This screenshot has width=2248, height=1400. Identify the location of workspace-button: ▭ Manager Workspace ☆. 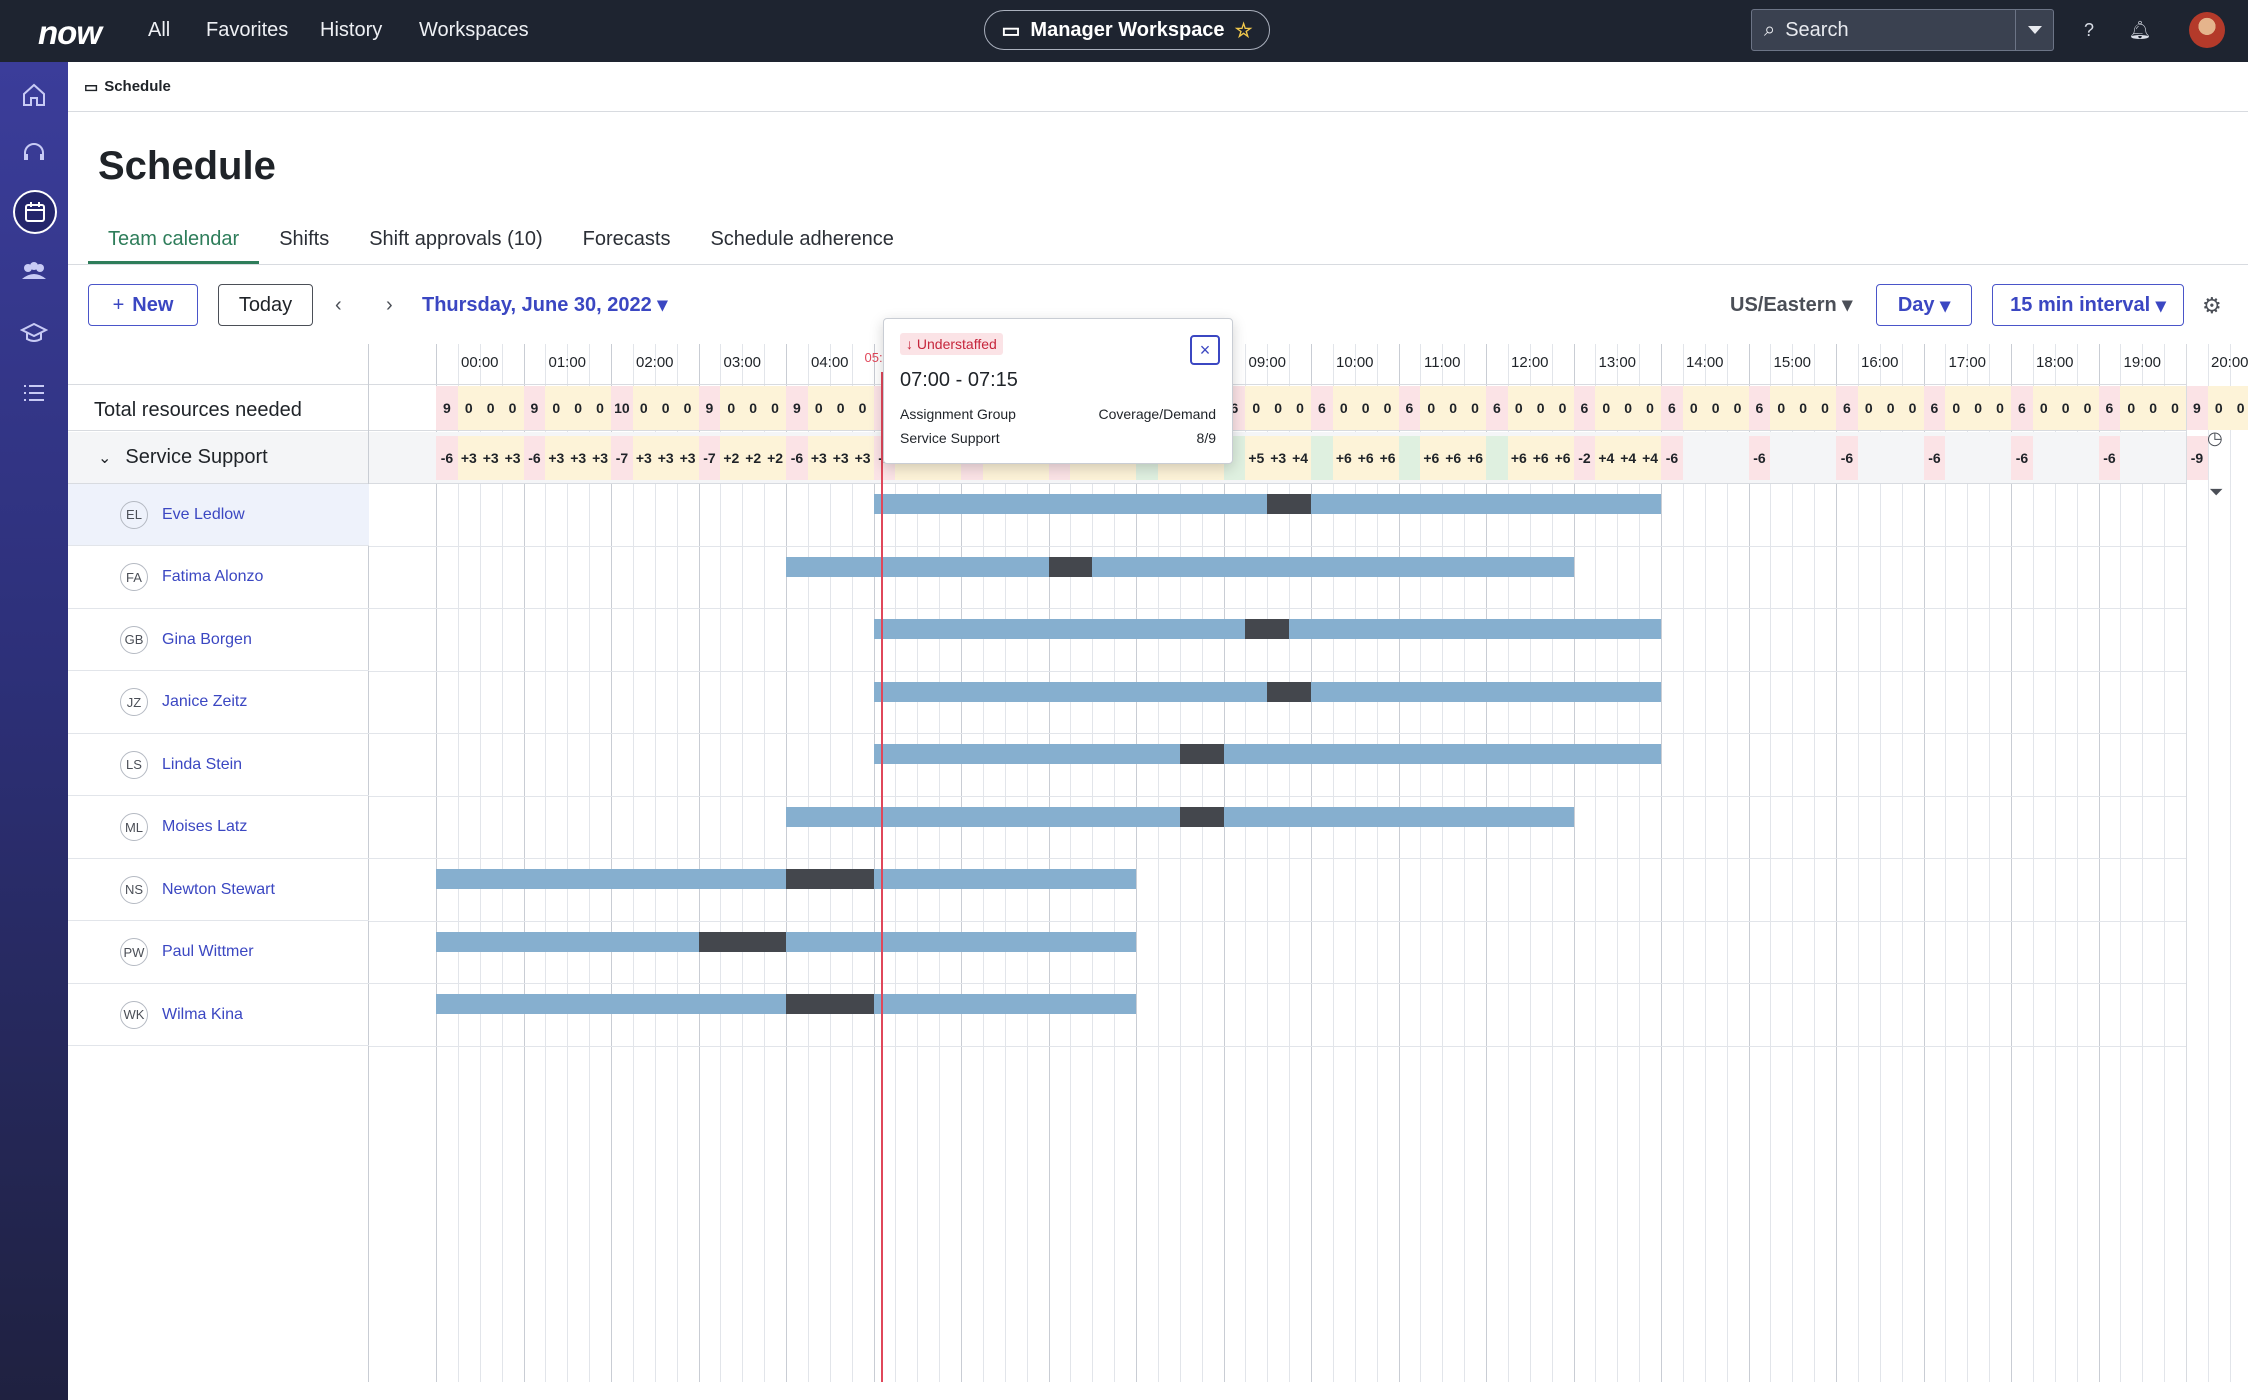
(1127, 30).